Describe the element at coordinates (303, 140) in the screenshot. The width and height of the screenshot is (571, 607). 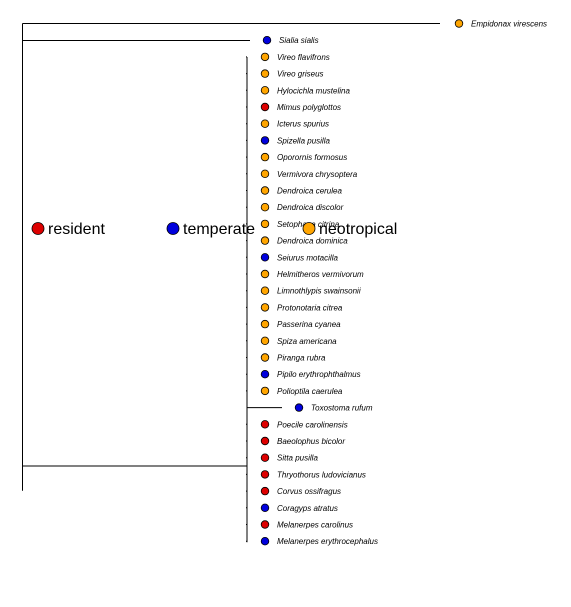
I see `tip-label-7: Spizella pusilla` at that location.